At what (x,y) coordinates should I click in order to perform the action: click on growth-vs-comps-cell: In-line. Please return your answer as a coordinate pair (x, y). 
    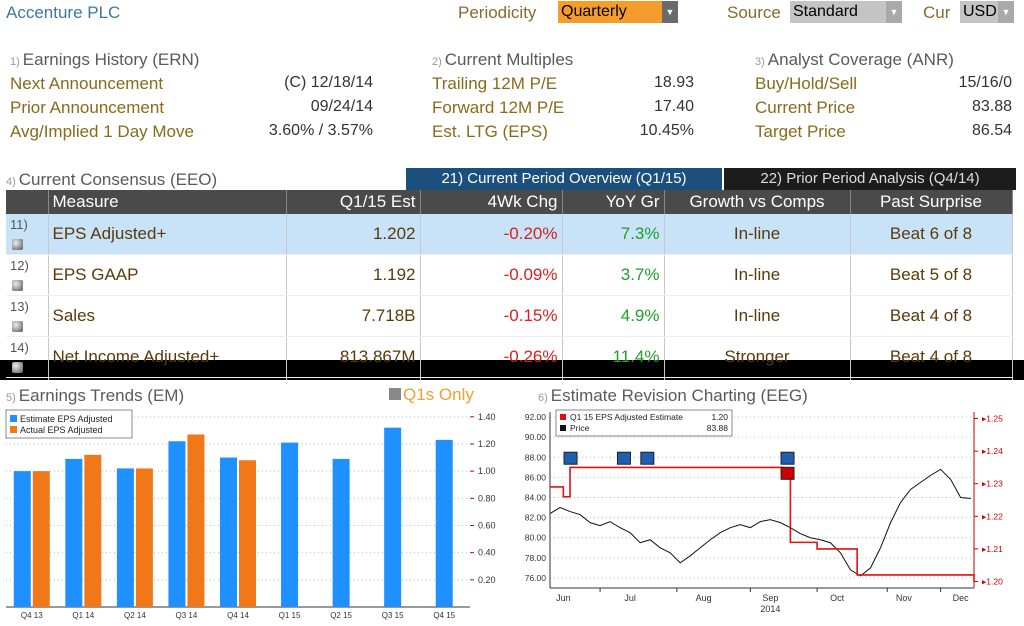
    Looking at the image, I should click on (757, 316).